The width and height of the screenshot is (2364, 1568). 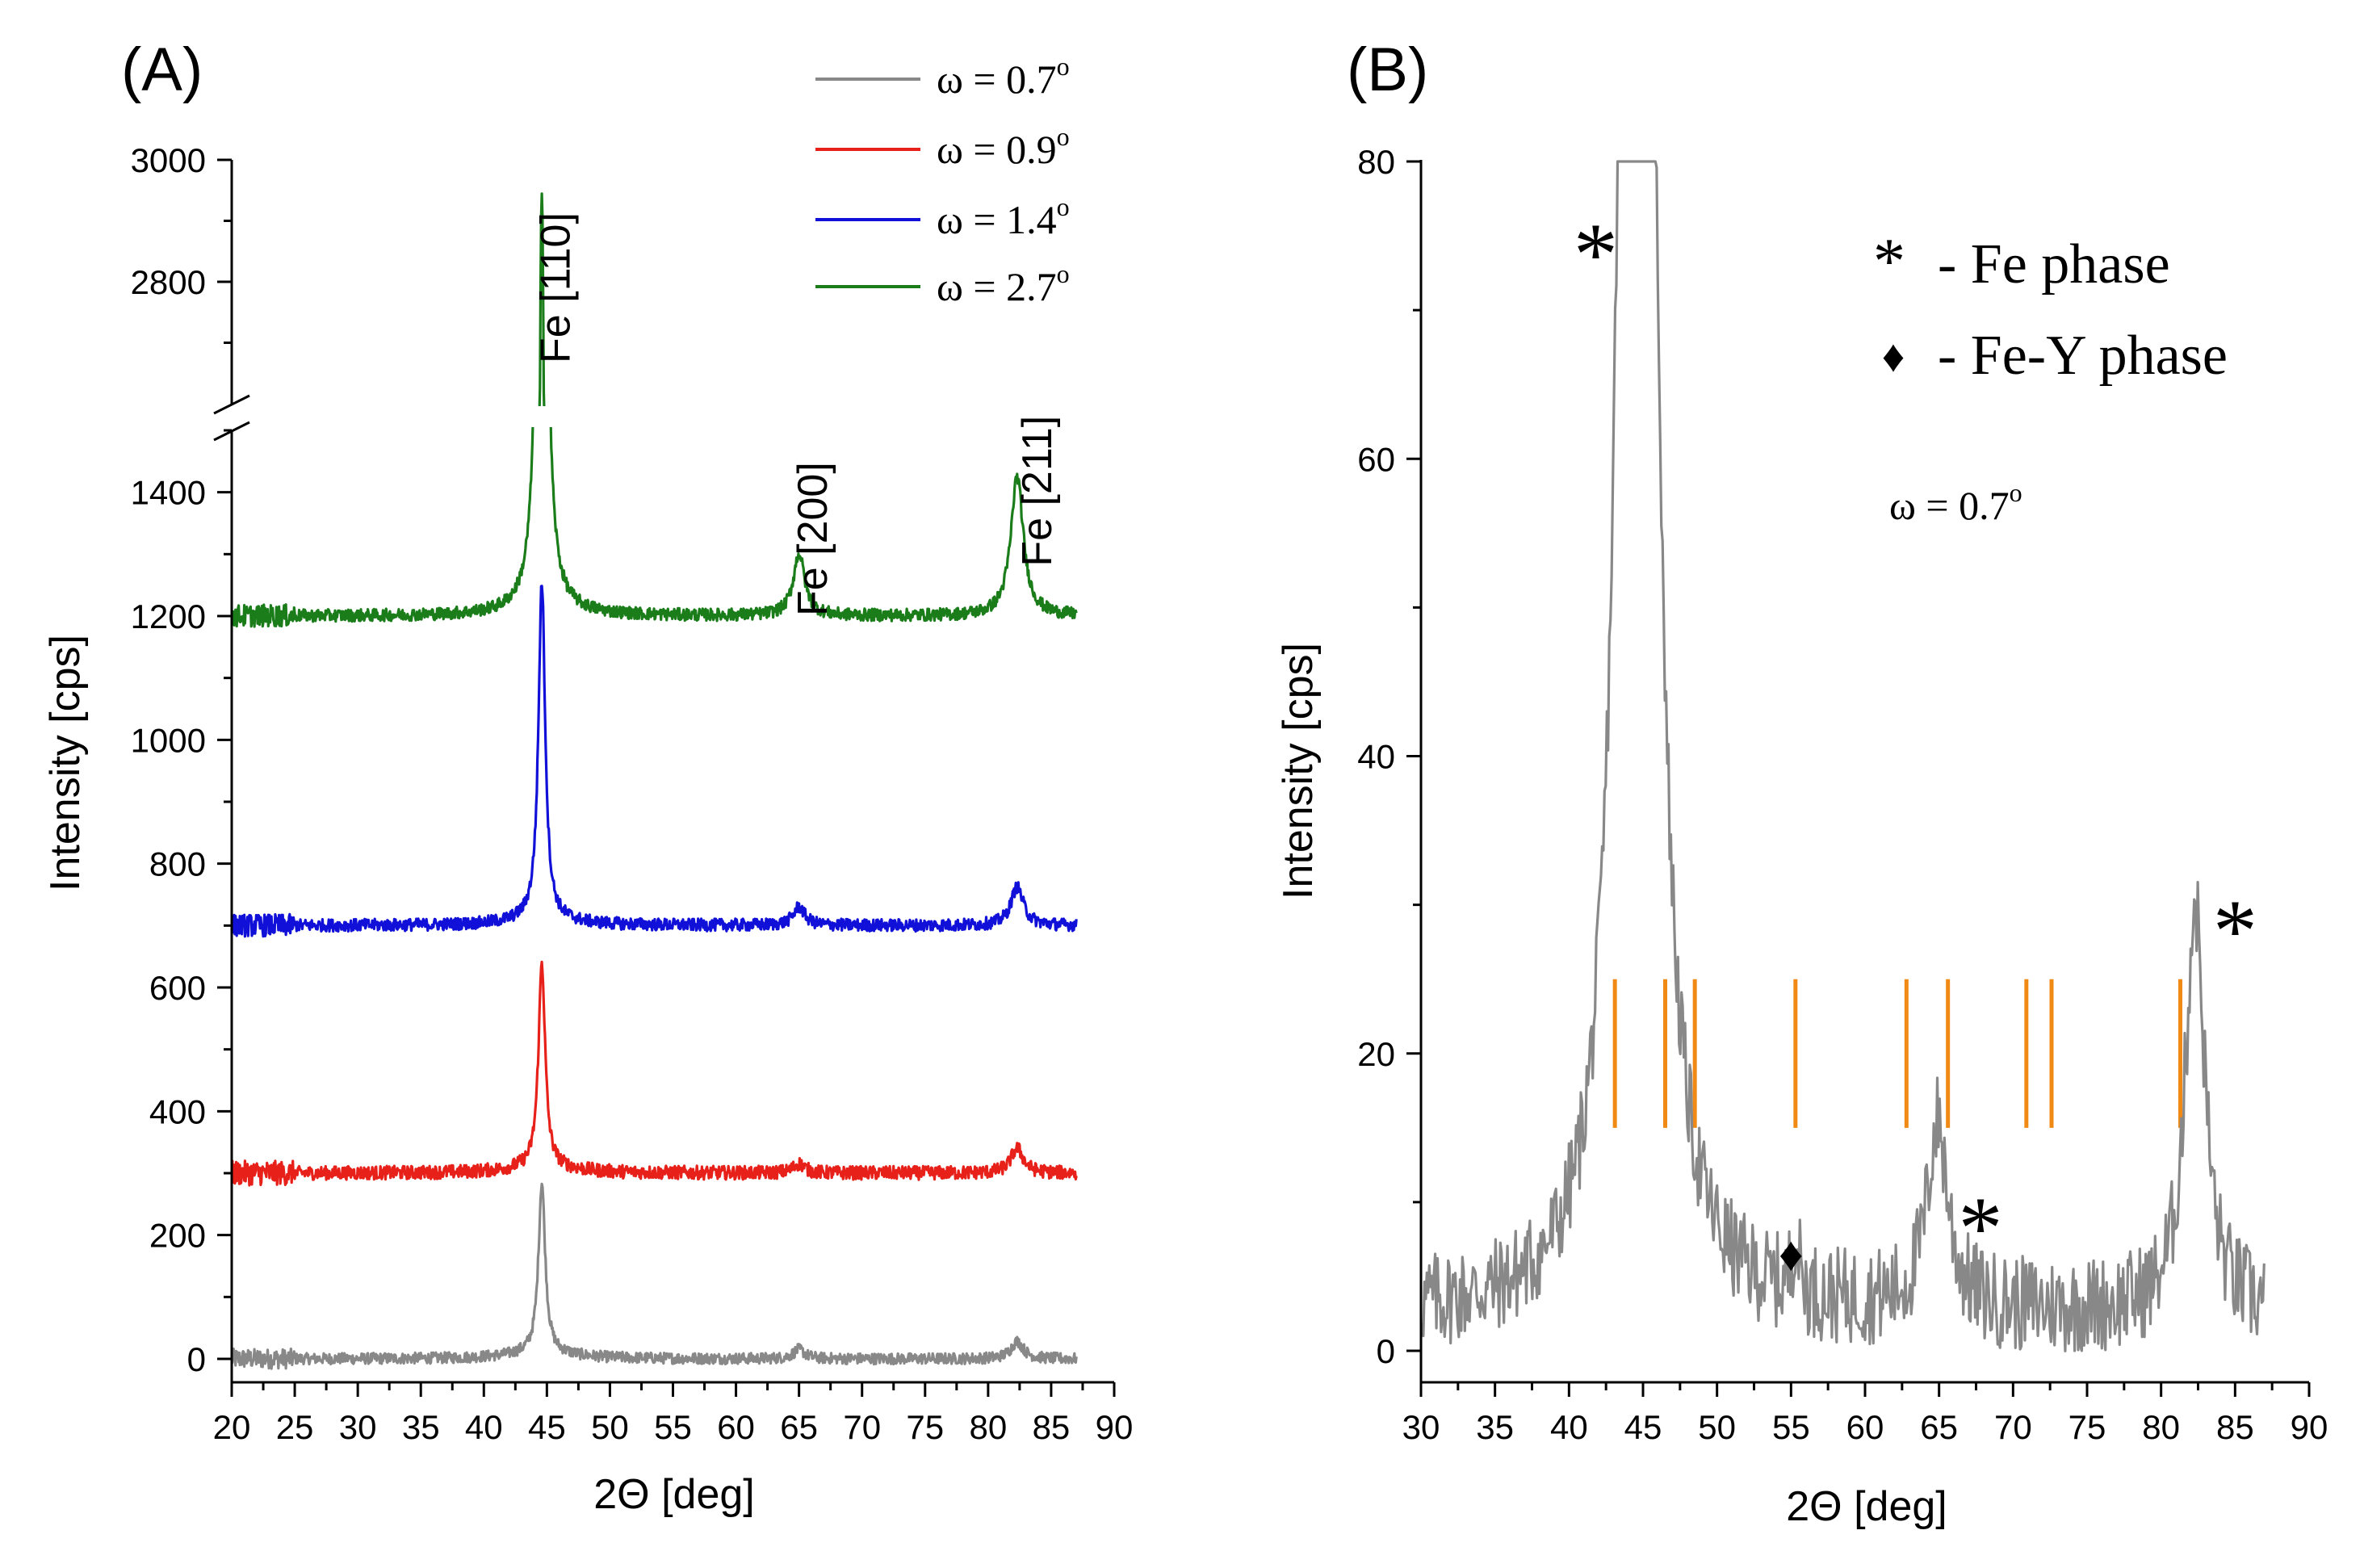 I want to click on panel-a-y-tick-label: 1400, so click(x=168, y=493).